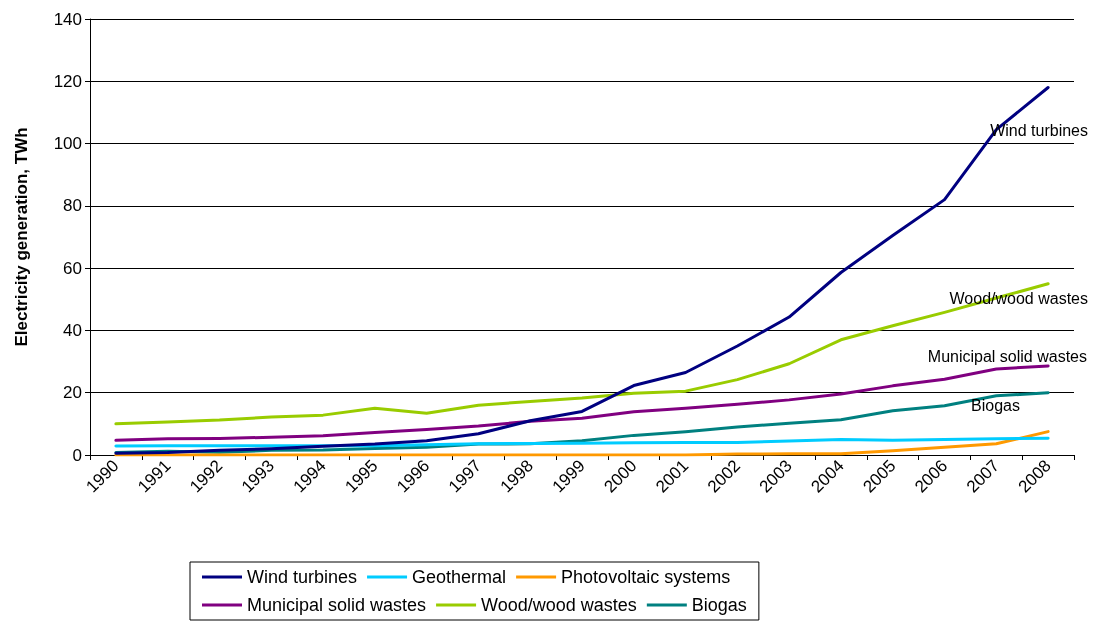 The image size is (1094, 628). I want to click on y-tick-label: 40, so click(72, 330).